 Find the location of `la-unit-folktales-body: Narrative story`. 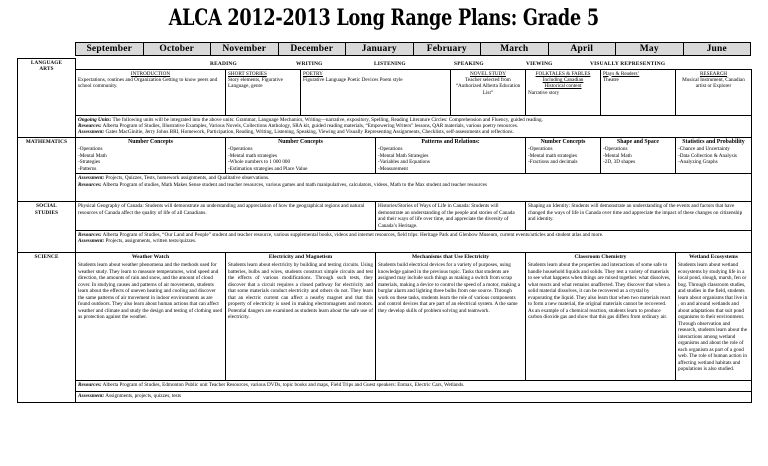

la-unit-folktales-body: Narrative story is located at coordinates (544, 92).